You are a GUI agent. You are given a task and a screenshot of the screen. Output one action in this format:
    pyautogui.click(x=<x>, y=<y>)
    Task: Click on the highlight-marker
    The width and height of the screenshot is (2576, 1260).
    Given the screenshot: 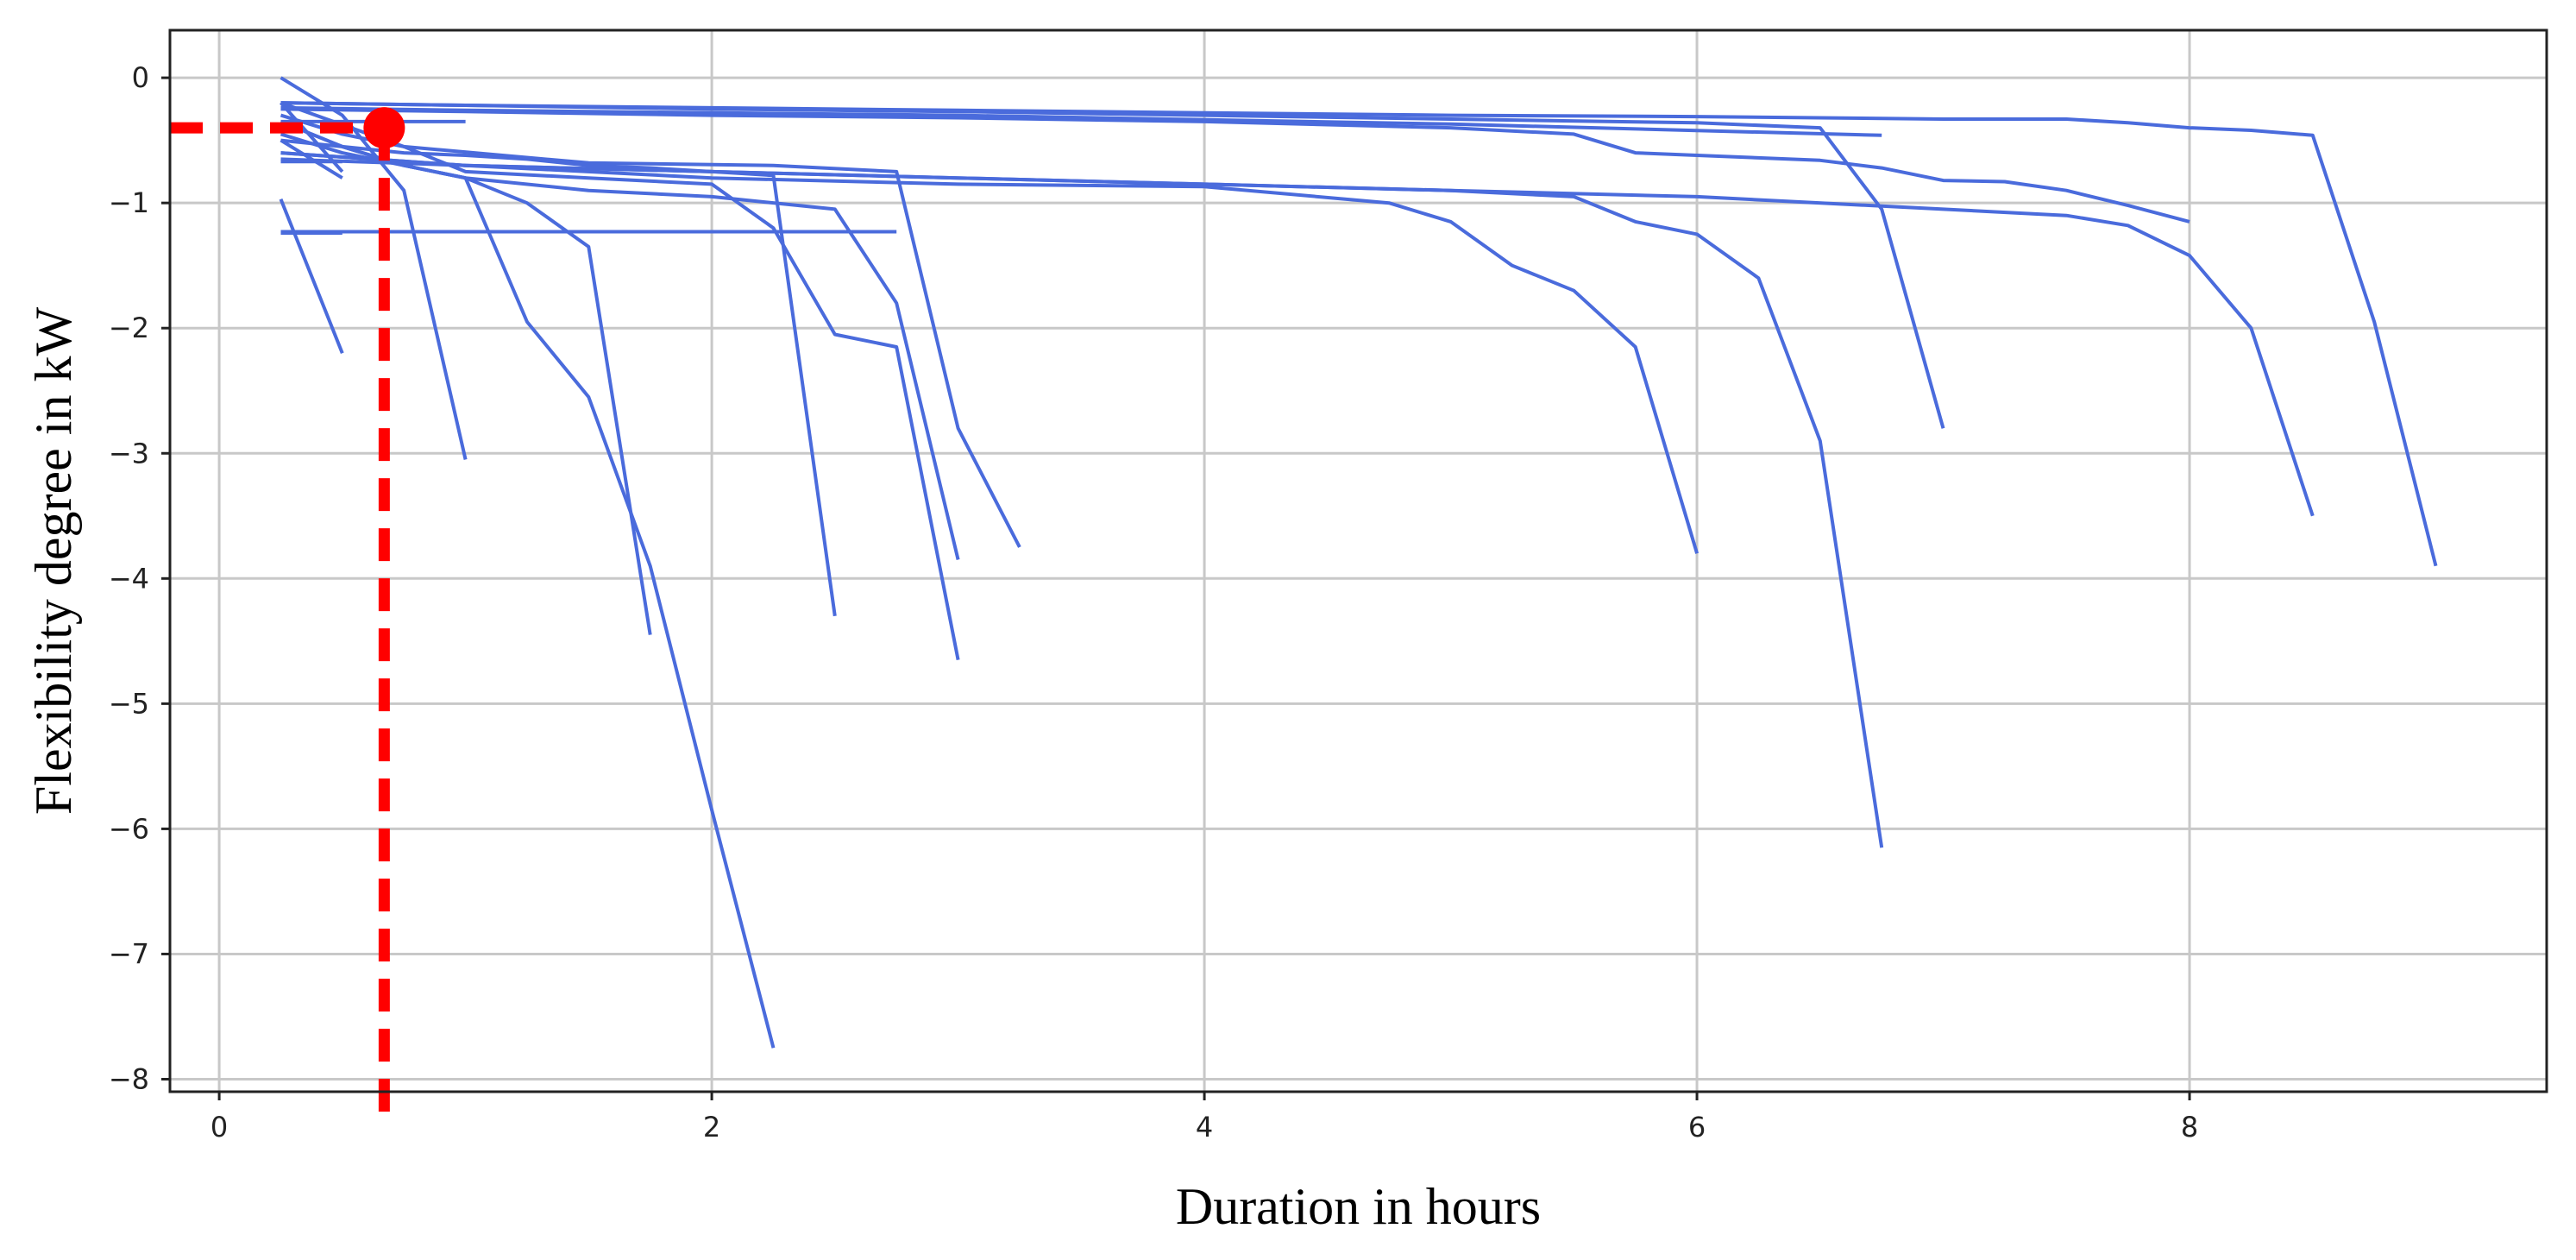 What is the action you would take?
    pyautogui.click(x=287, y=613)
    